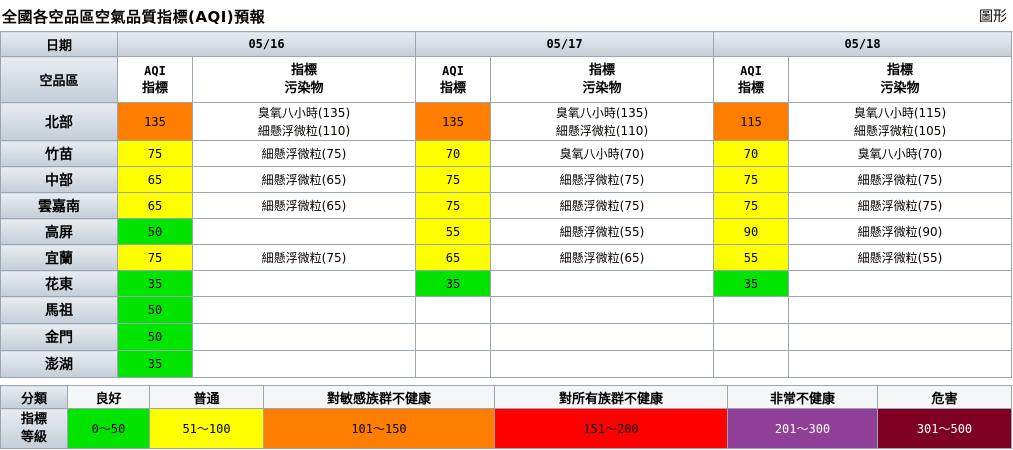  I want to click on region-name: 澎湖, so click(59, 364).